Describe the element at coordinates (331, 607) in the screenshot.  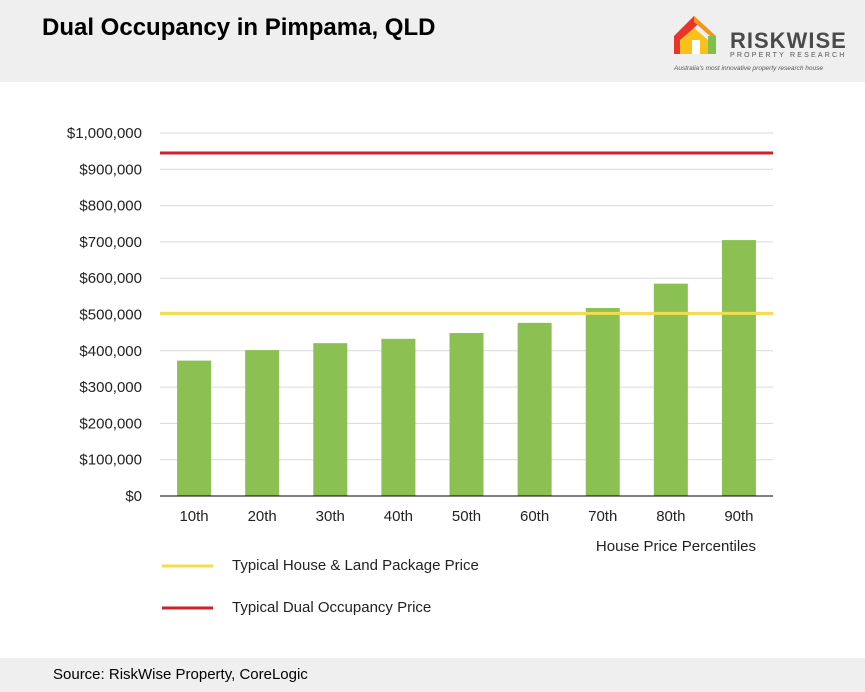
I see `legend-label: Typical Dual Occupancy Price` at that location.